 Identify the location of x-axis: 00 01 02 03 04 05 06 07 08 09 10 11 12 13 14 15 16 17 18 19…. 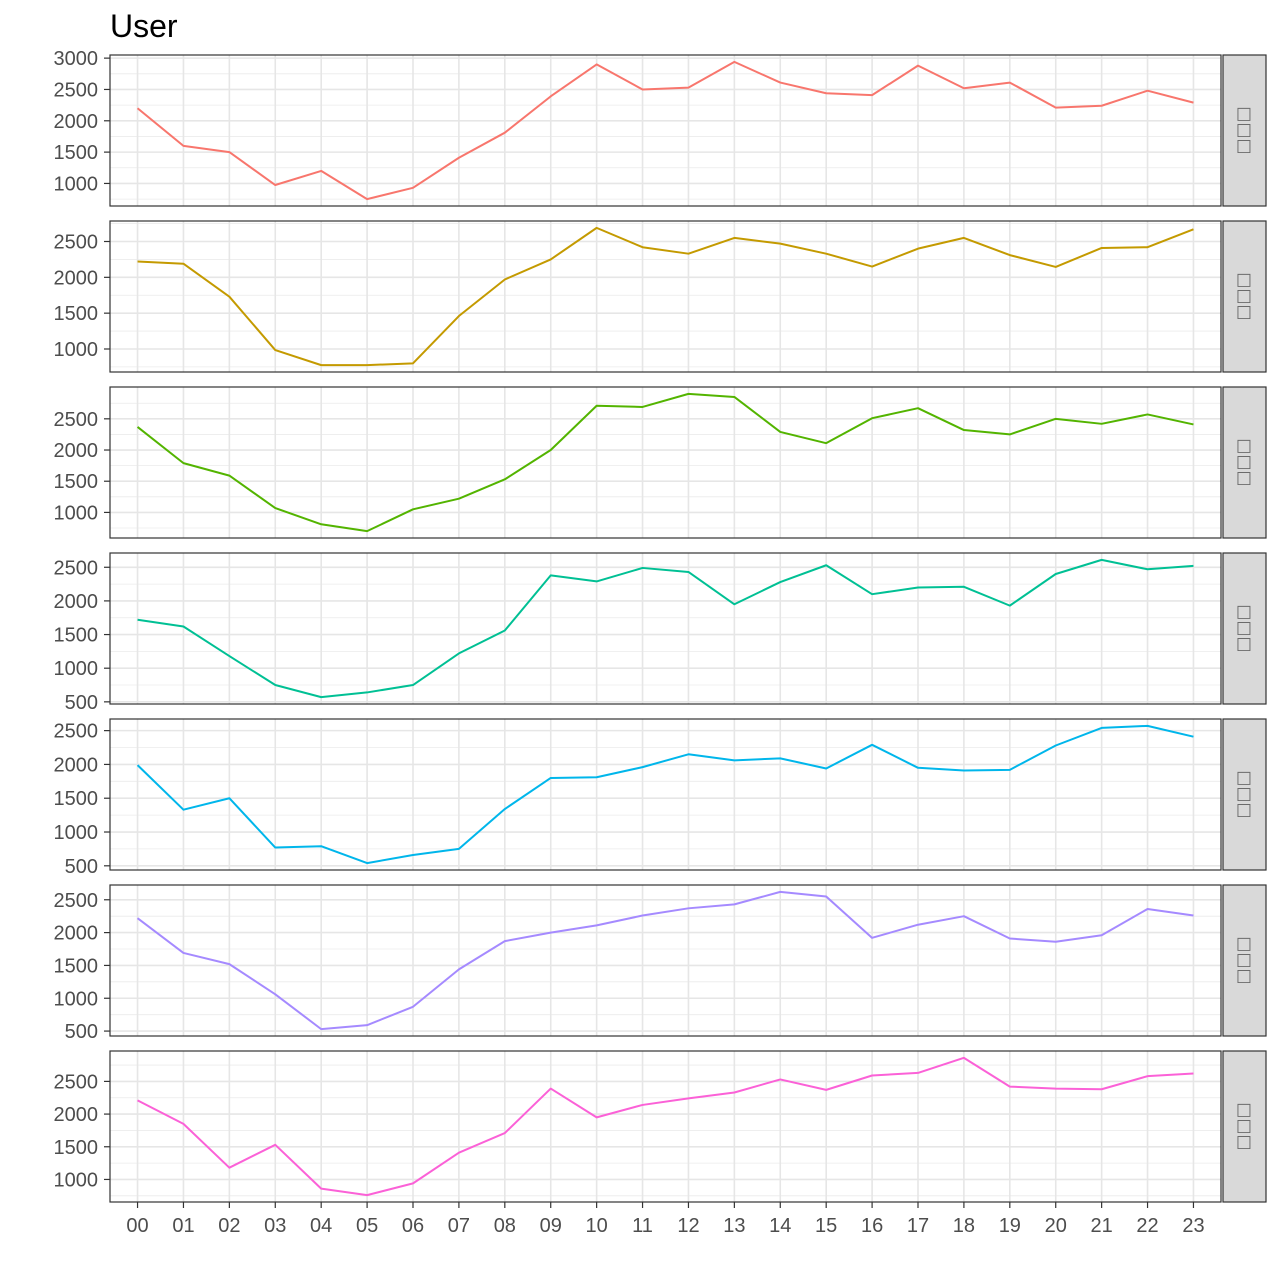
(665, 1219).